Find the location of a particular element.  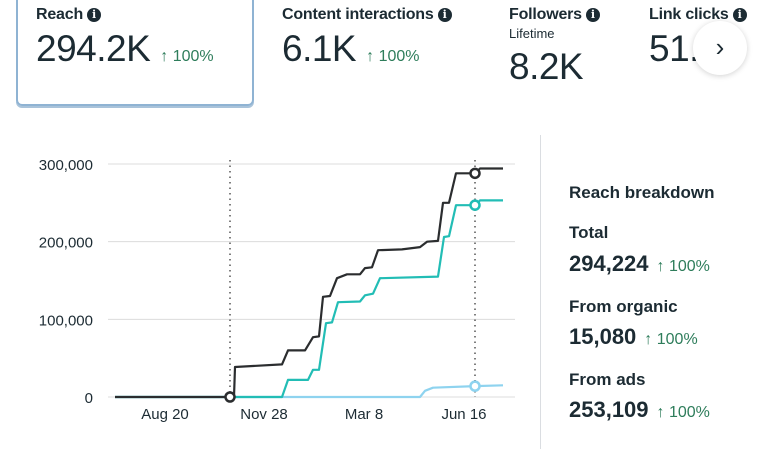

breakdown-value-total: 294,224 ↑ 100% is located at coordinates (639, 263).